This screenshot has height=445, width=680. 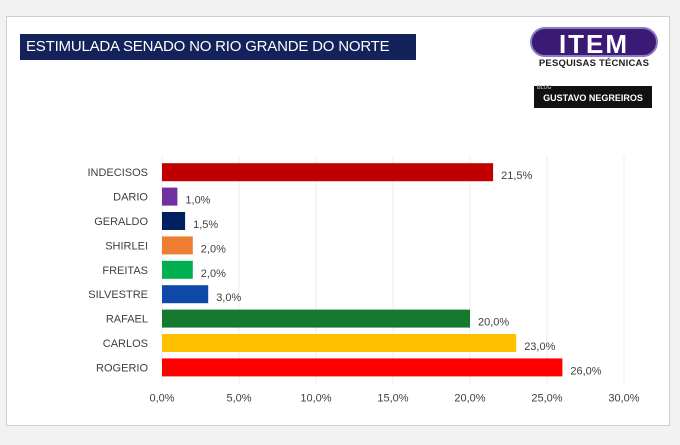 What do you see at coordinates (594, 43) in the screenshot?
I see `logo-wordmark: ITEM` at bounding box center [594, 43].